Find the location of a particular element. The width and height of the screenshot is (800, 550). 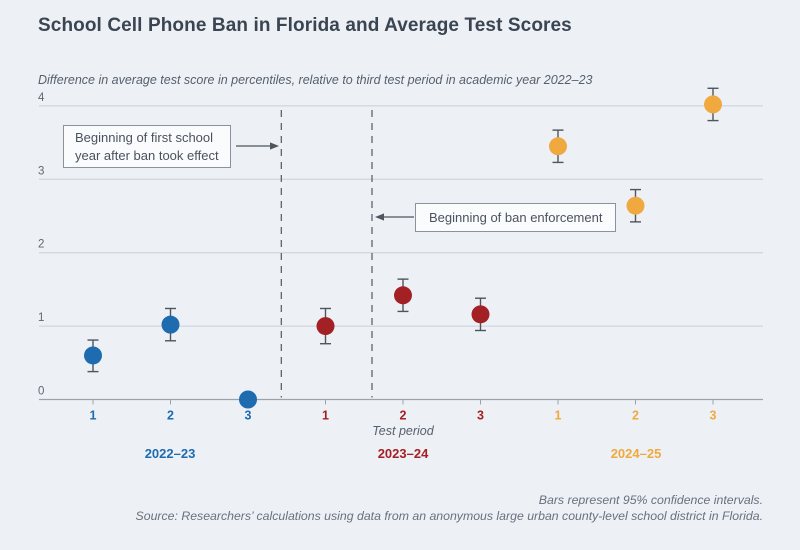

annotation-text-line: Beginning of ban enforcement is located at coordinates (516, 217).